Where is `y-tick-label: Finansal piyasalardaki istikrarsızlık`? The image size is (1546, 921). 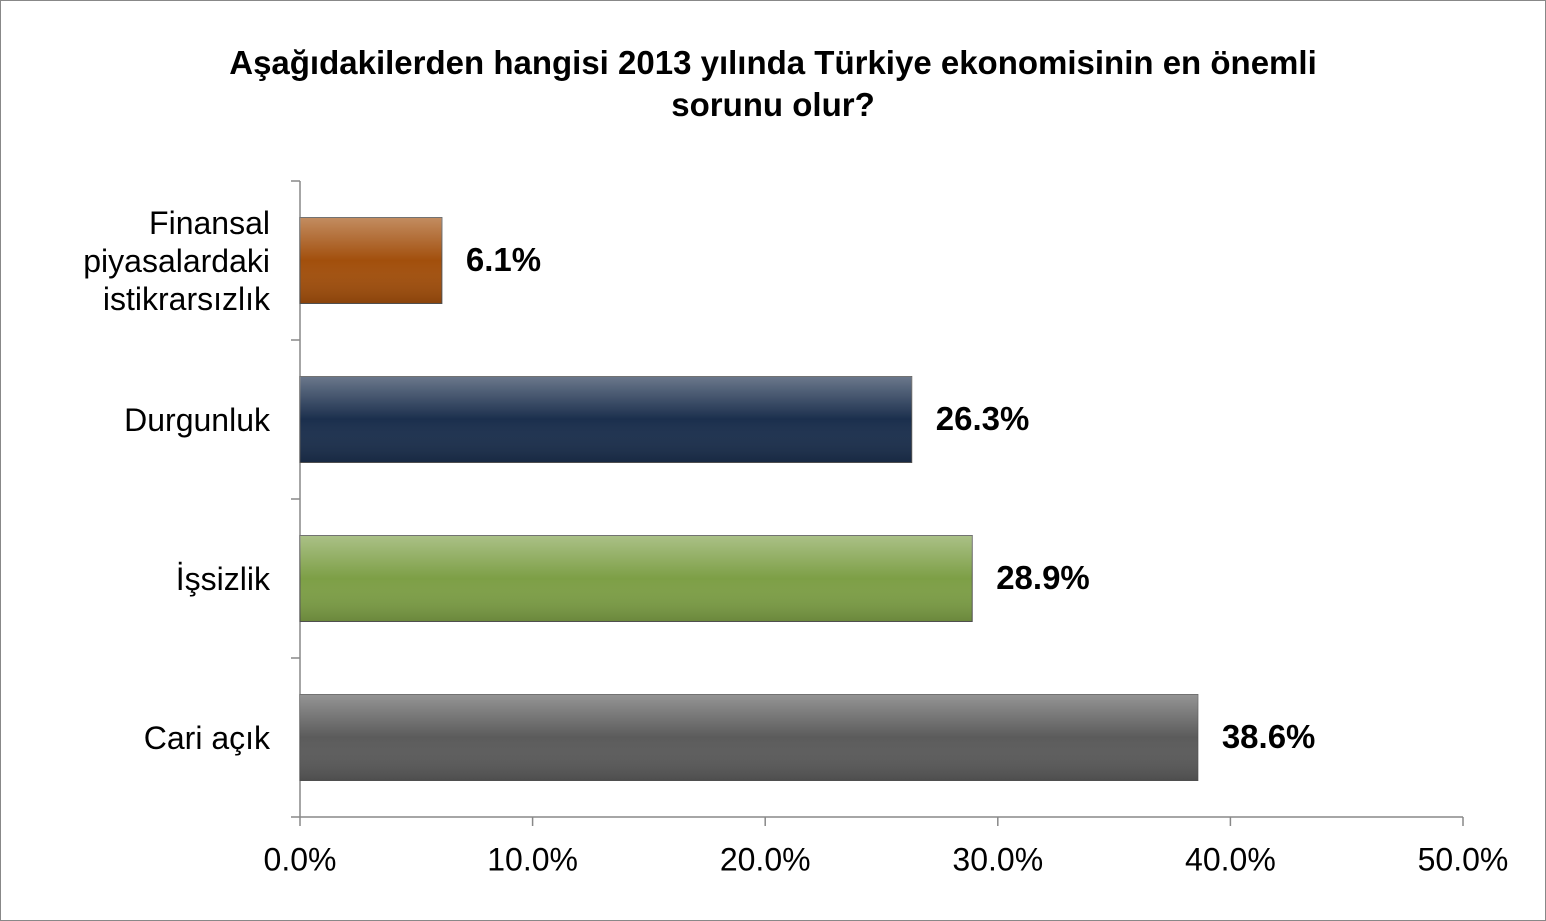 y-tick-label: Finansal piyasalardaki istikrarsızlık is located at coordinates (176, 260).